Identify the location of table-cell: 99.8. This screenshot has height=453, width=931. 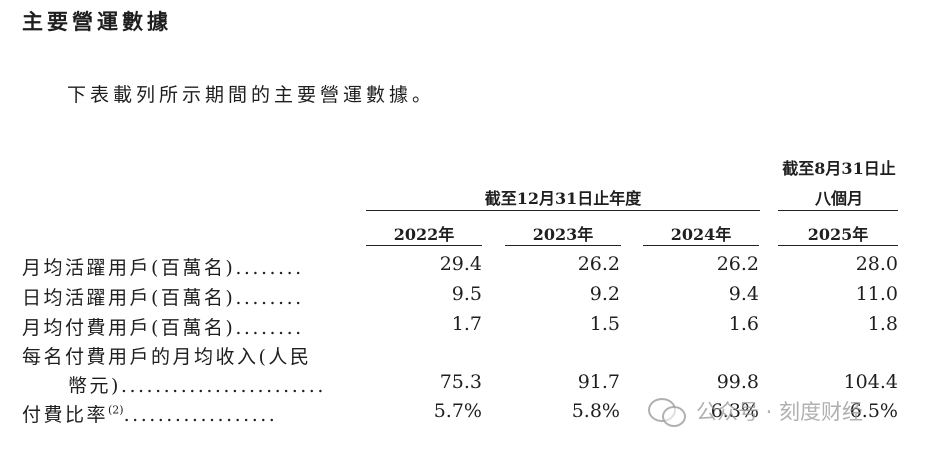
(737, 382).